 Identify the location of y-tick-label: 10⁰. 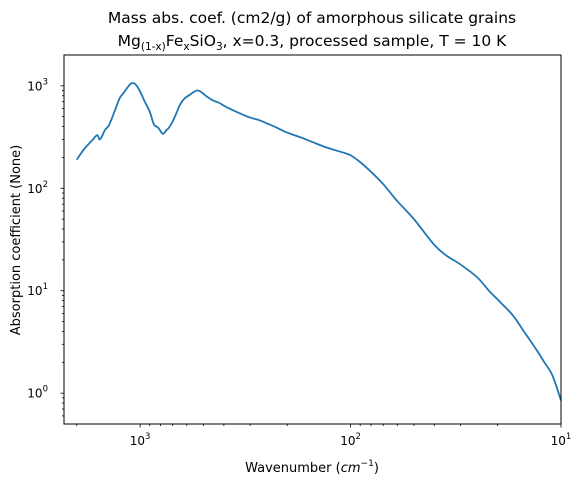
(37, 393).